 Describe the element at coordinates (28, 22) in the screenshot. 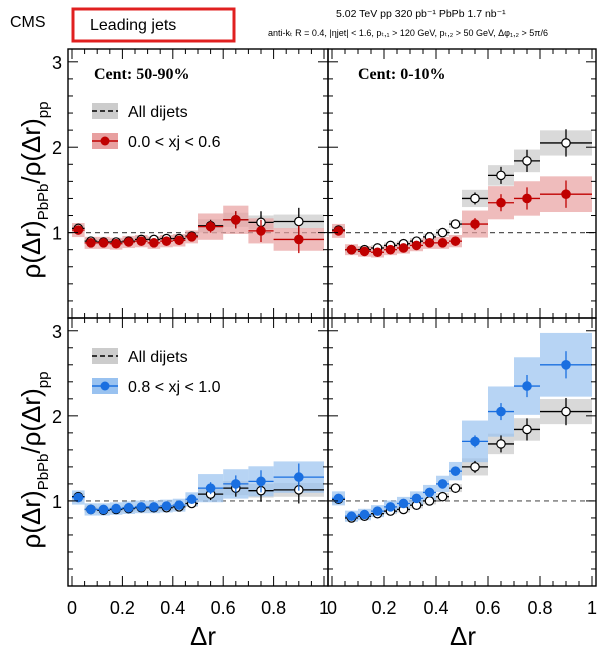

I see `experiment-label: CMS` at that location.